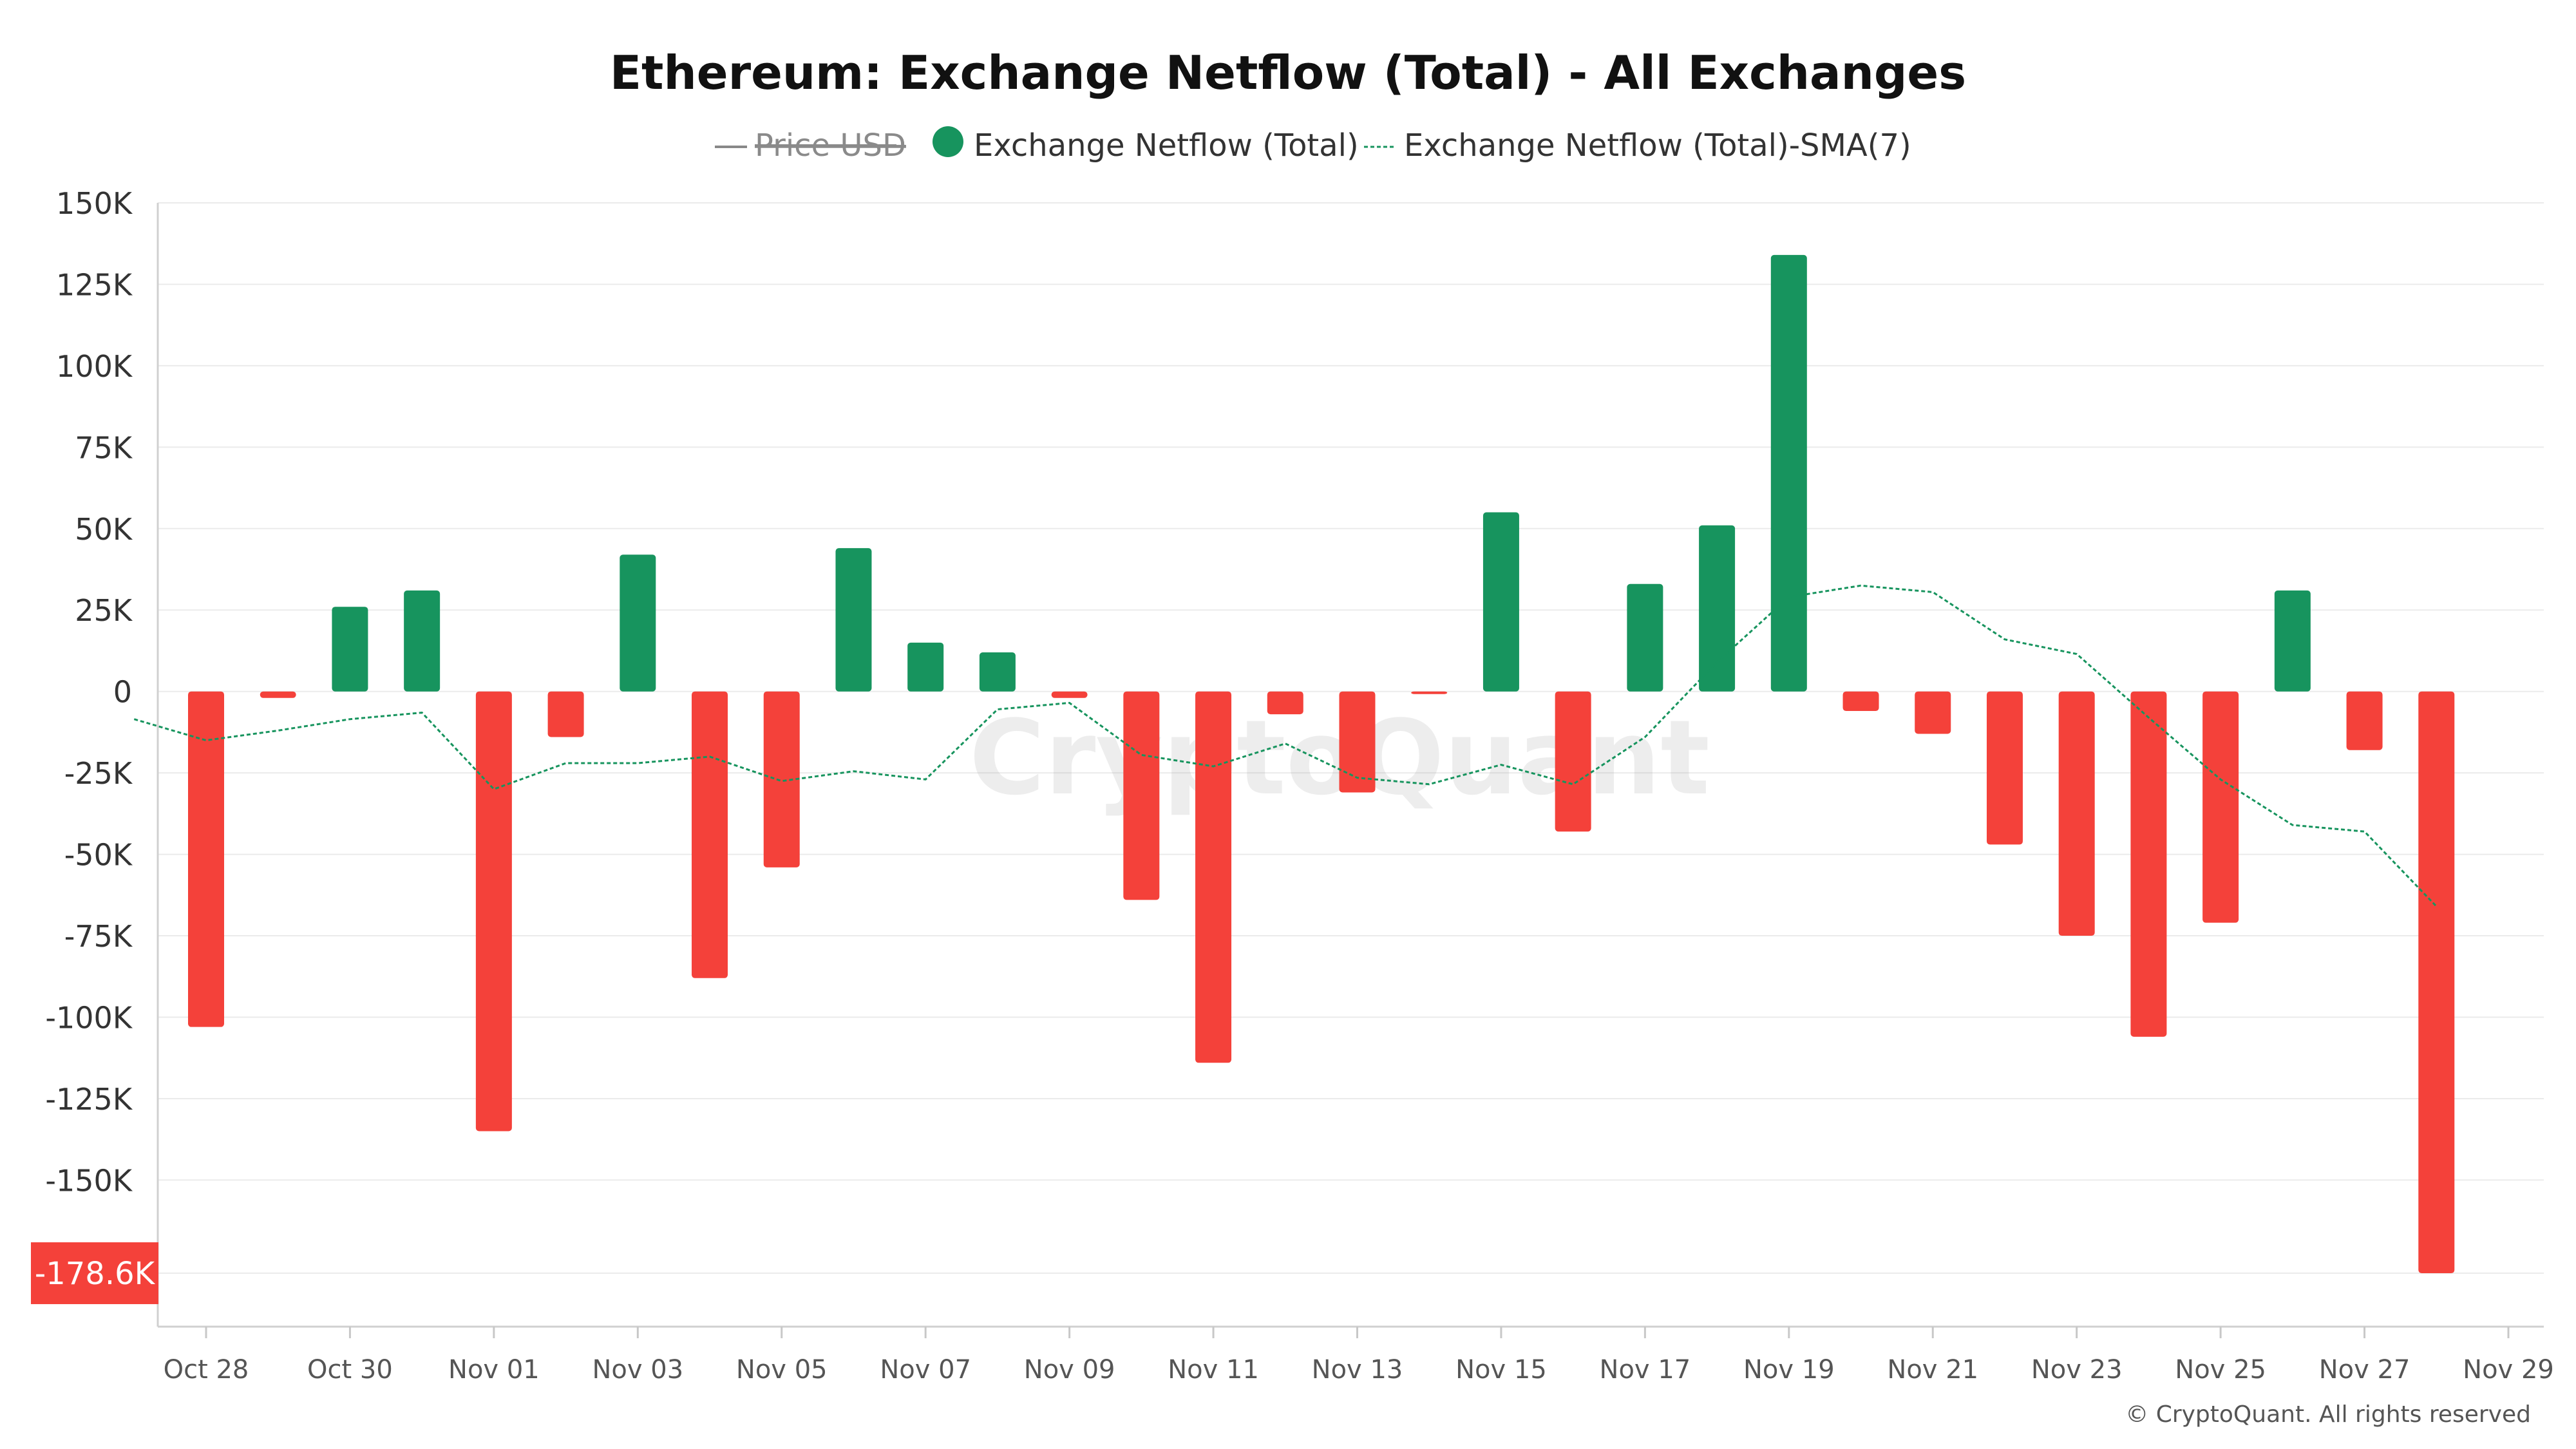 Image resolution: width=2576 pixels, height=1449 pixels. I want to click on x-tick-label: Nov 23, so click(2077, 1370).